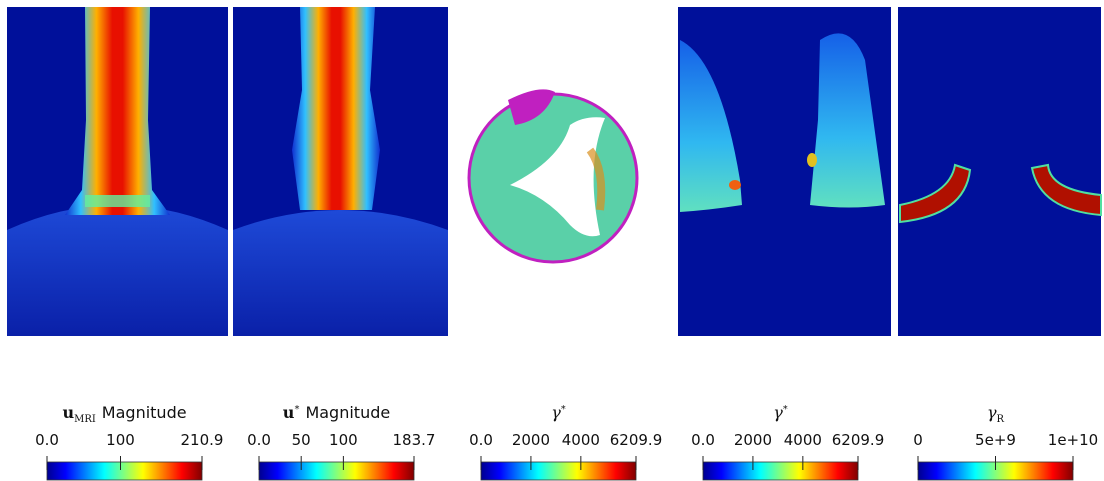 The width and height of the screenshot is (1104, 481). I want to click on colorbar-title: uMRI Magnitude, so click(124, 414).